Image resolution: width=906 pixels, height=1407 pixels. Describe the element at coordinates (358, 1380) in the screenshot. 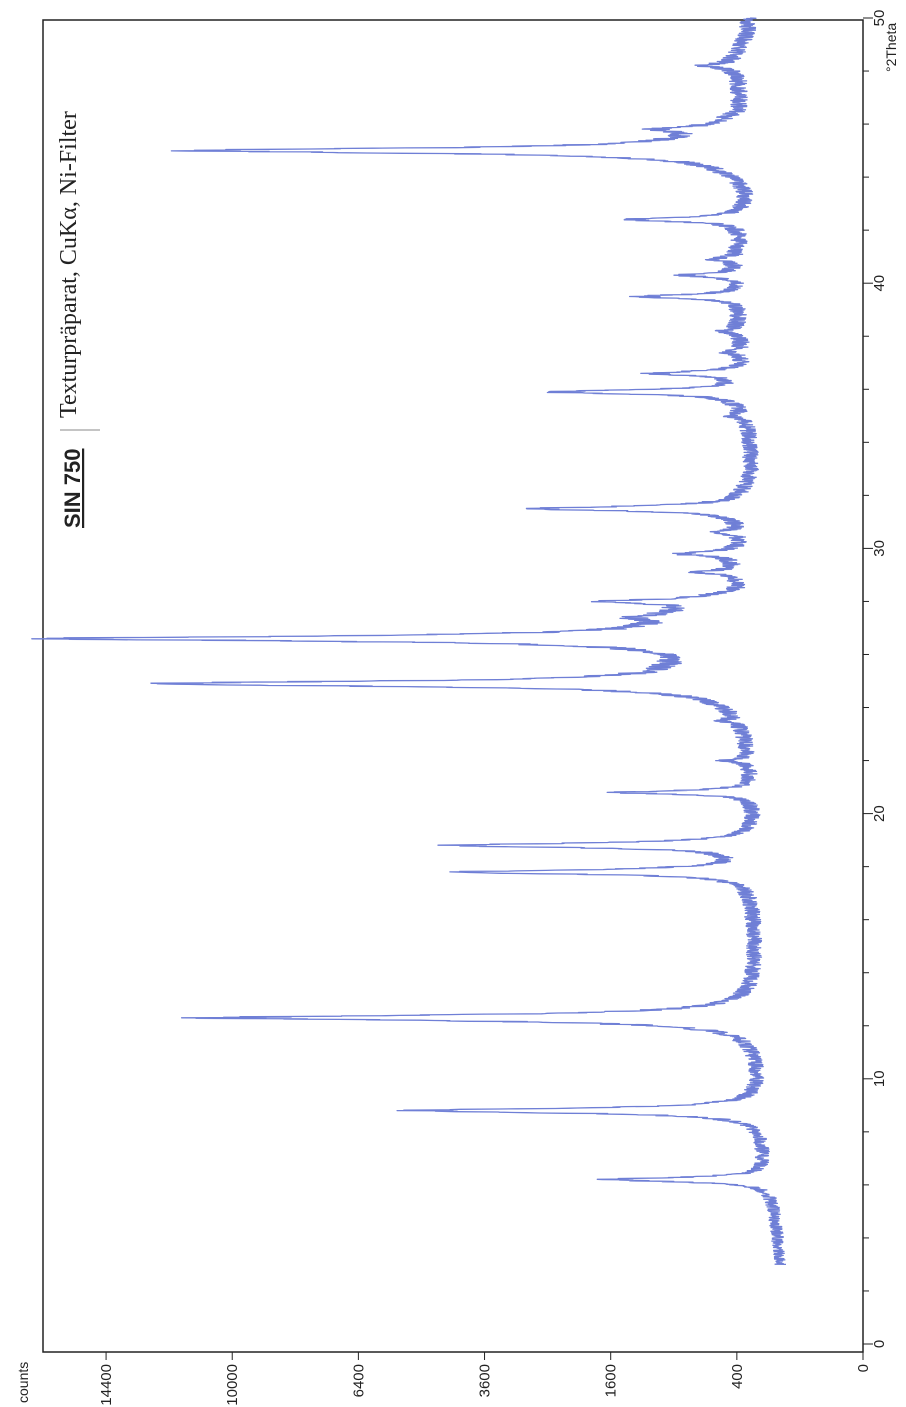

I see `counts-tick-label: 6400` at that location.